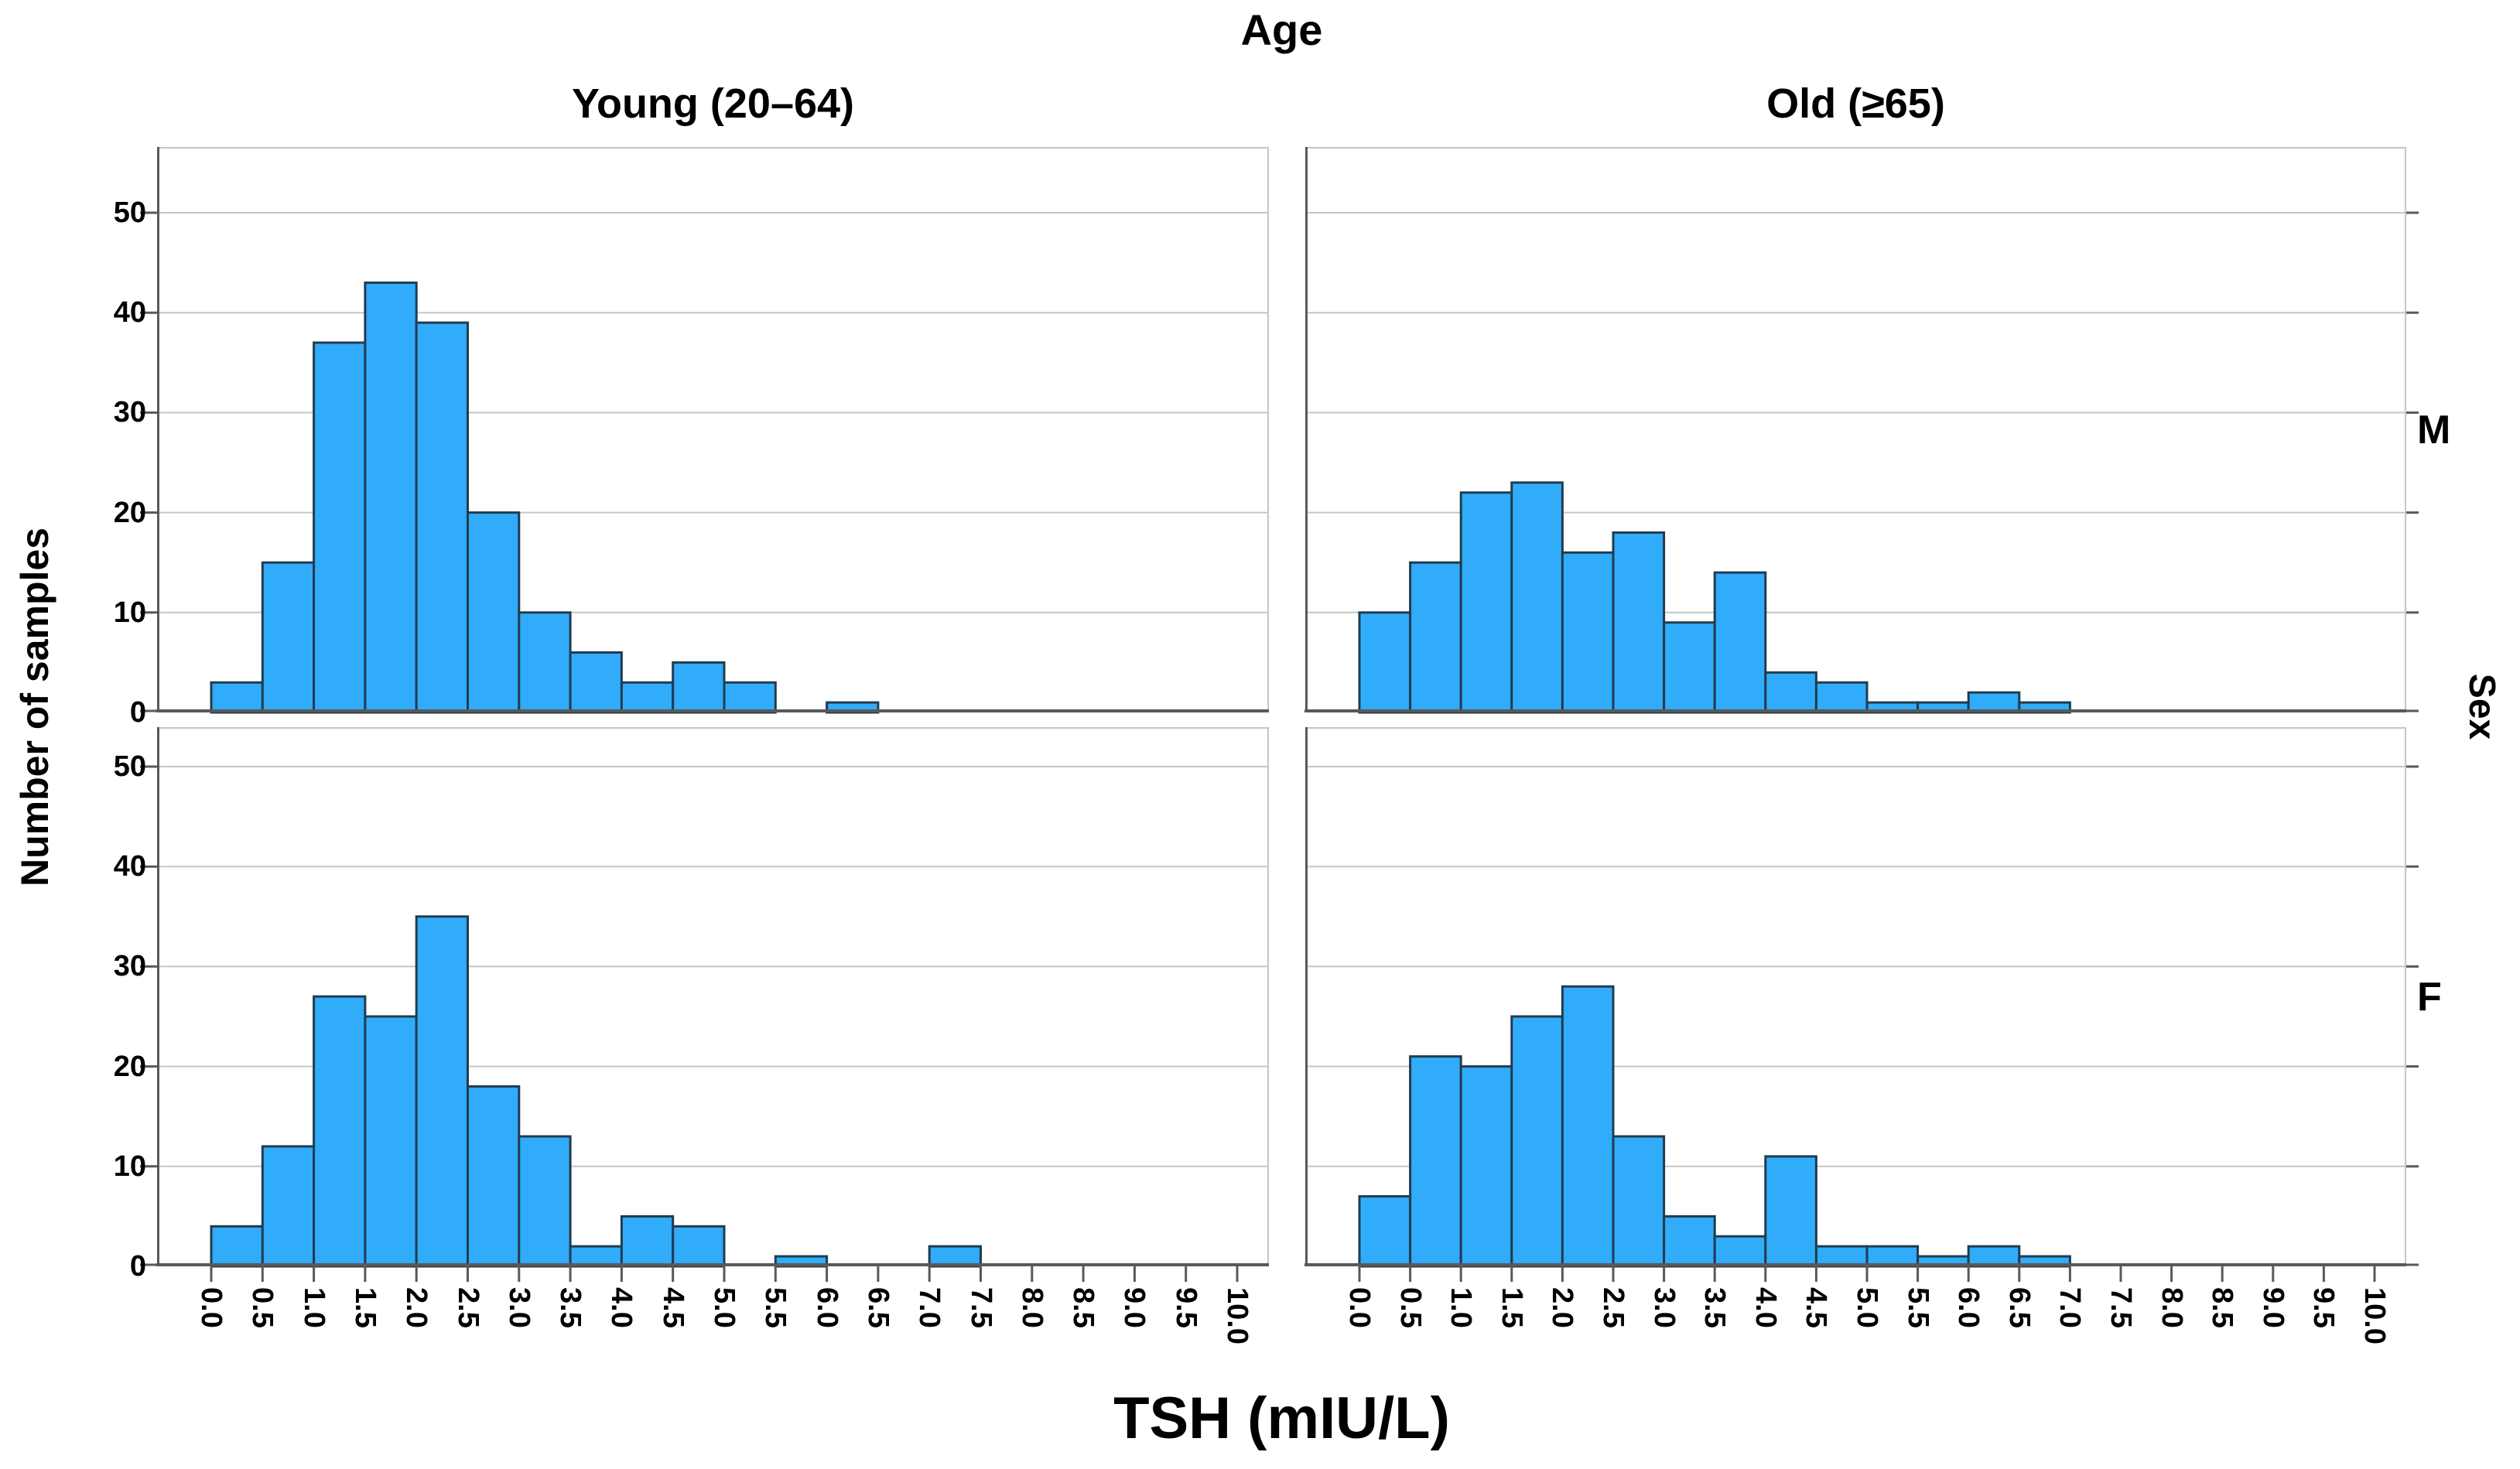 The height and width of the screenshot is (1469, 2520). I want to click on figure-title: Age, so click(1281, 29).